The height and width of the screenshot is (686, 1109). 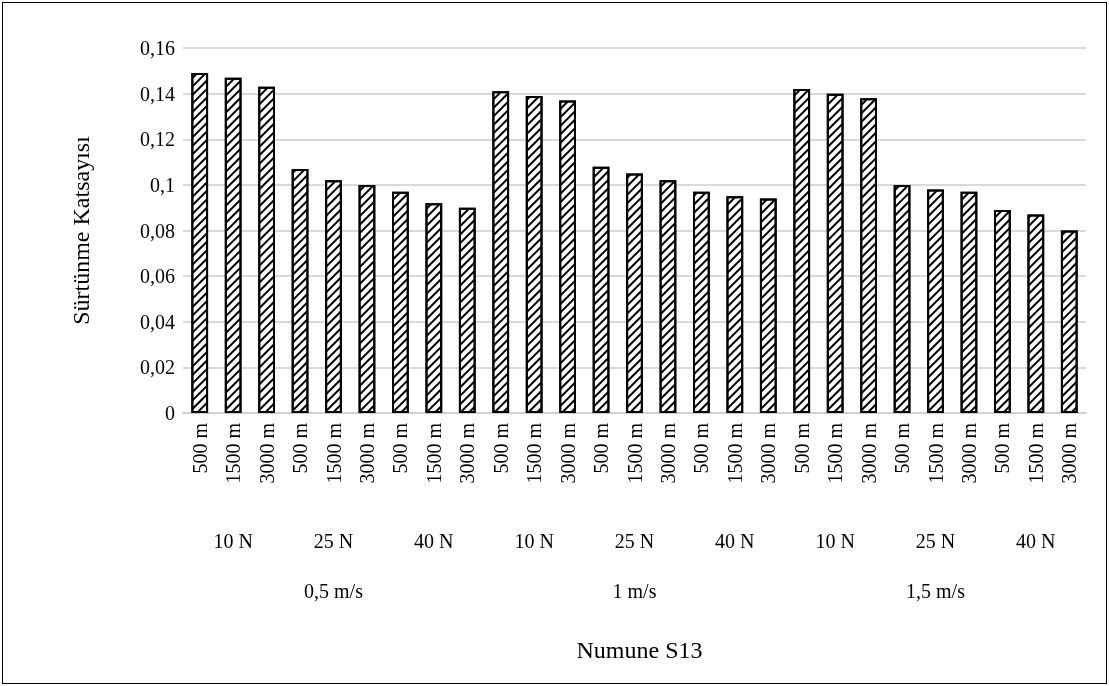 I want to click on y-tick-label: 0,12, so click(x=157, y=139).